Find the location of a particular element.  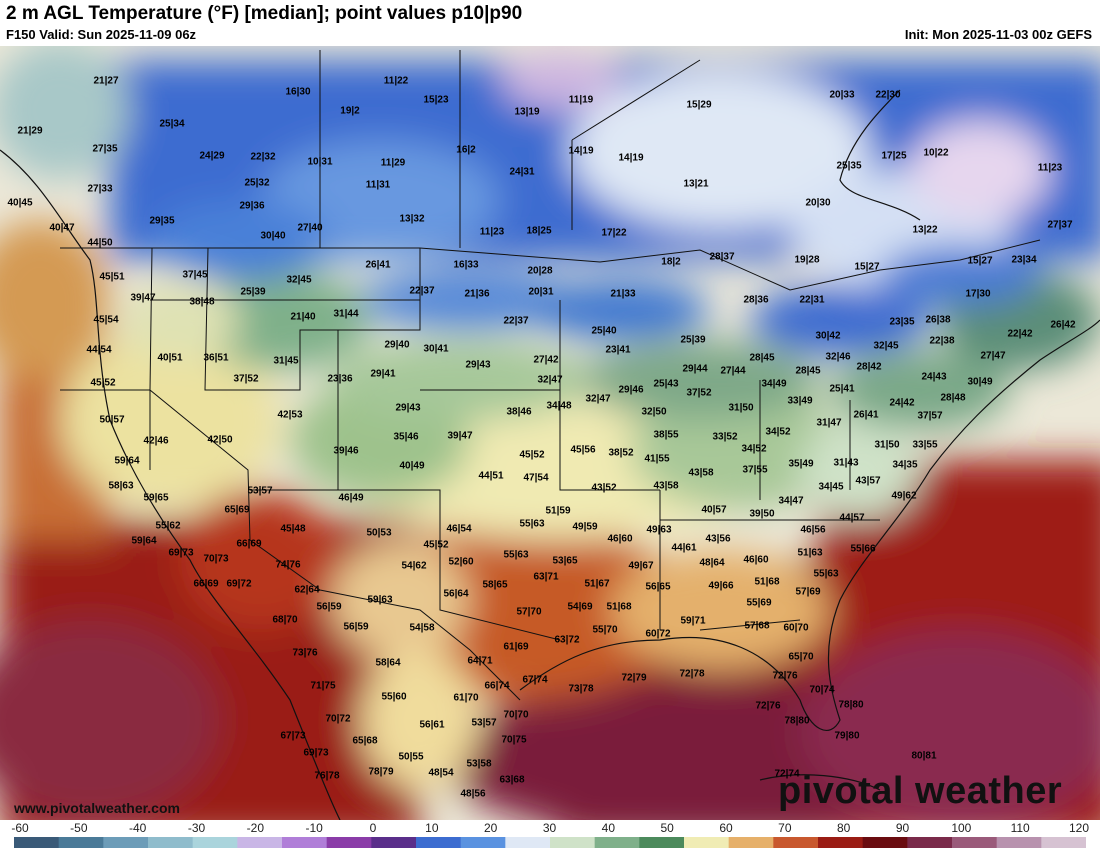

point-value: 11|23 is located at coordinates (492, 232).